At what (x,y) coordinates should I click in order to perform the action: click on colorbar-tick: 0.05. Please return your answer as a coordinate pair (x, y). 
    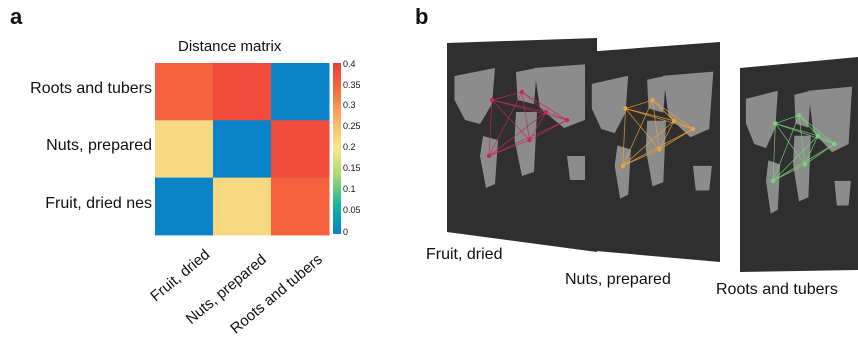
    Looking at the image, I should click on (352, 210).